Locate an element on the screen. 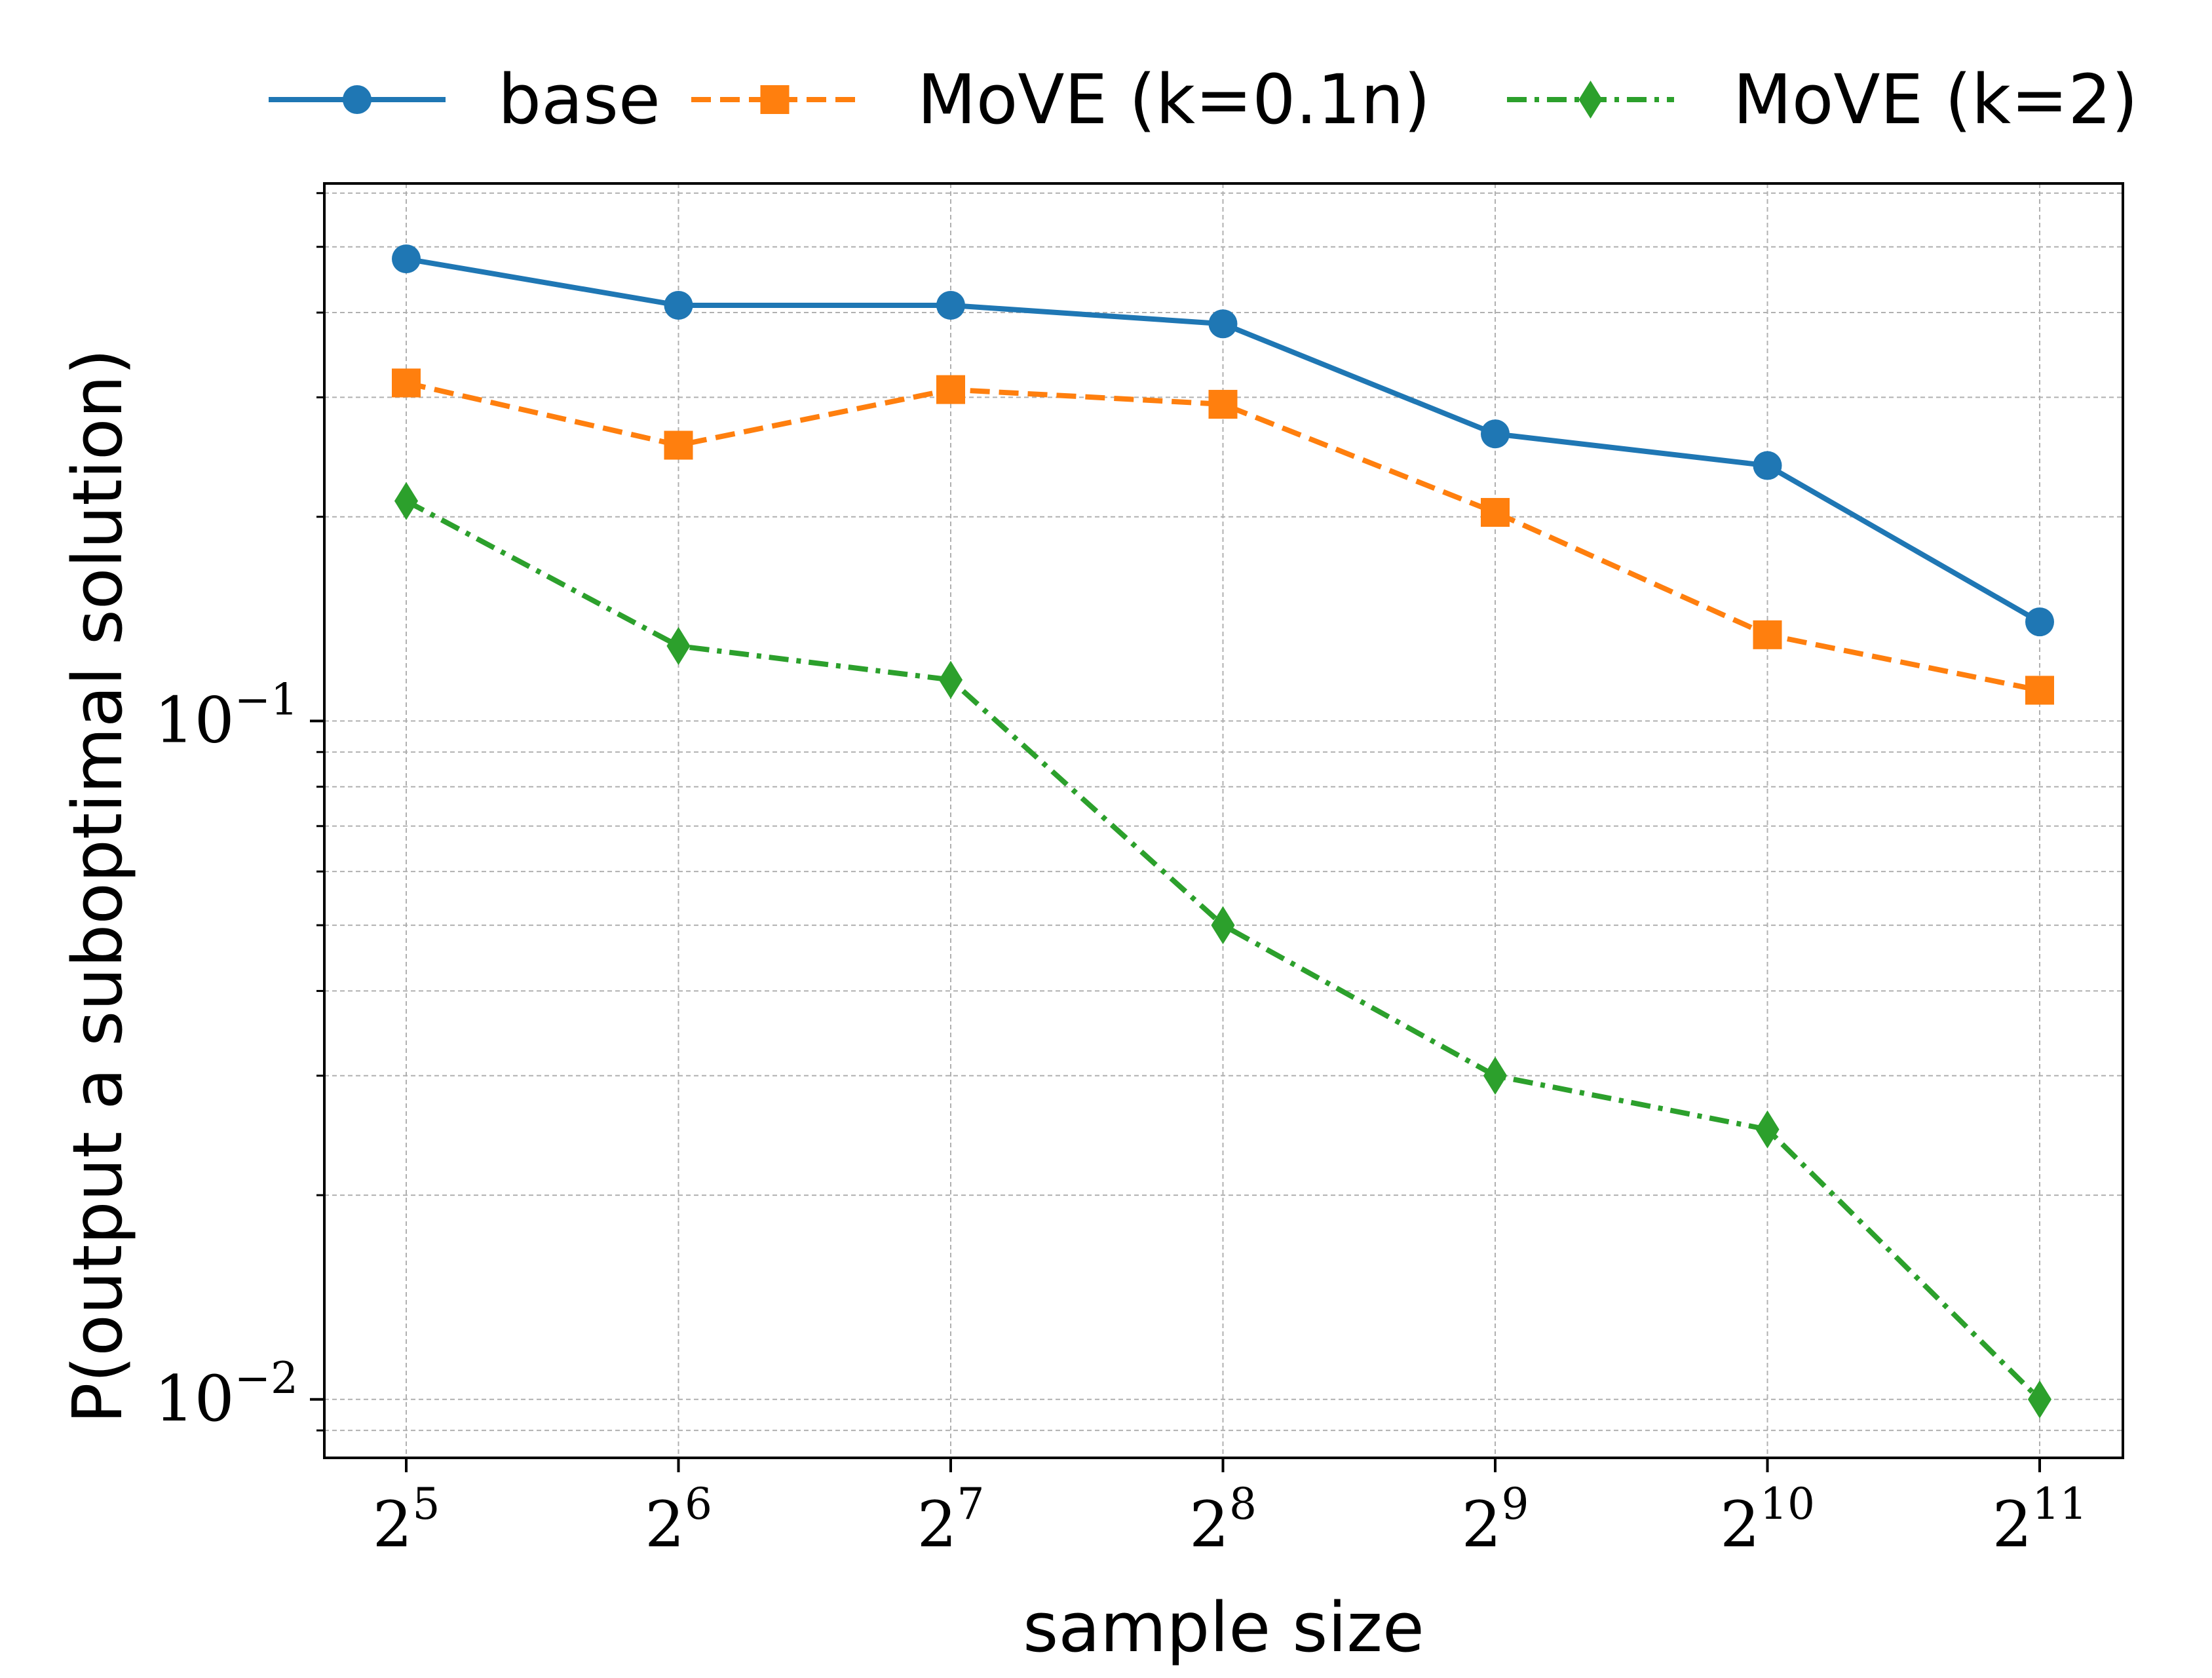  legend-item: MoVE (k=0.1n) is located at coordinates (1061, 100).